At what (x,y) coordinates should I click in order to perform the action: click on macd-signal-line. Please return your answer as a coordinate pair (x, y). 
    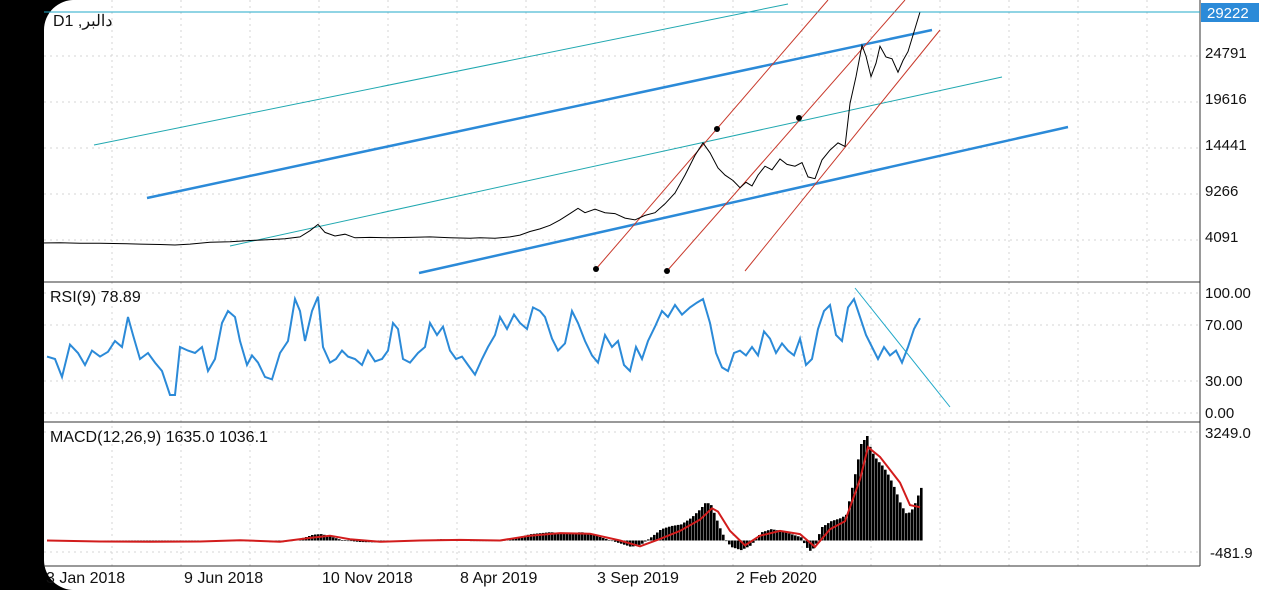
    Looking at the image, I should click on (483, 497).